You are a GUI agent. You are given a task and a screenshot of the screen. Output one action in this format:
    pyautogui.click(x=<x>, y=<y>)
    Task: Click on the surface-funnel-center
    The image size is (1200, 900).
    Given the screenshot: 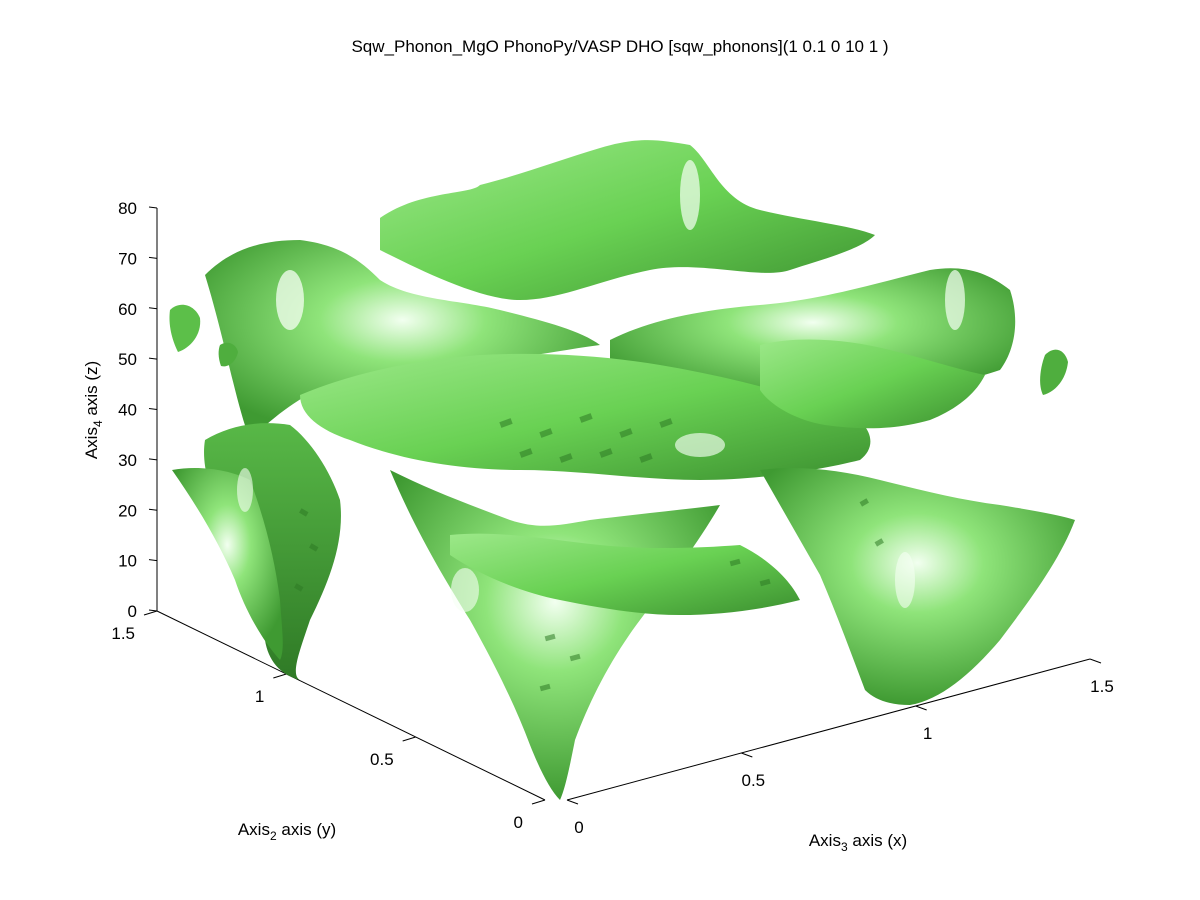 What is the action you would take?
    pyautogui.click(x=555, y=635)
    